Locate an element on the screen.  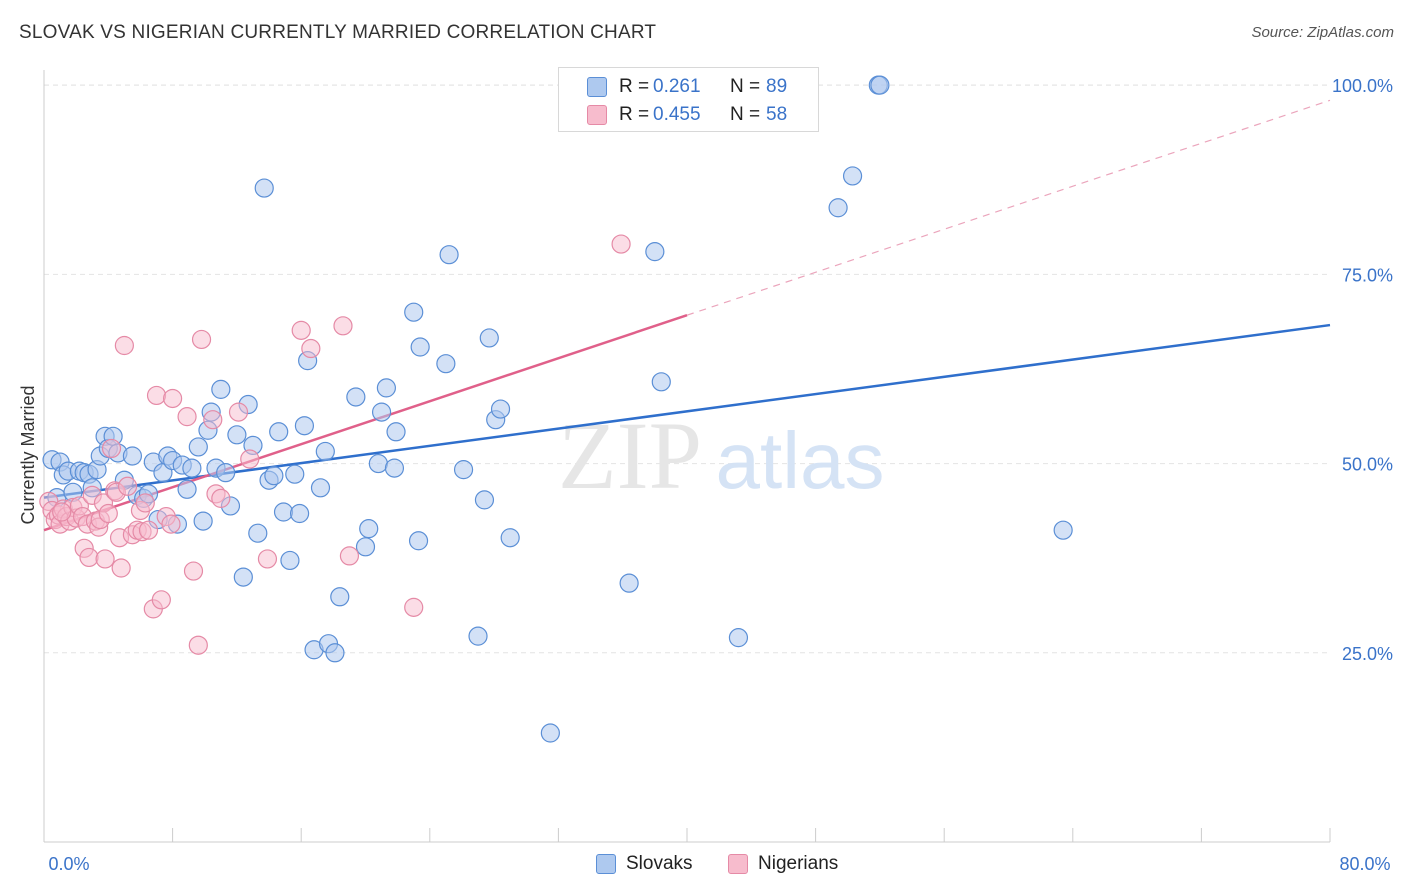
legend-row-slovaks: R = 0.261 N = 89 is located at coordinates (688, 87).